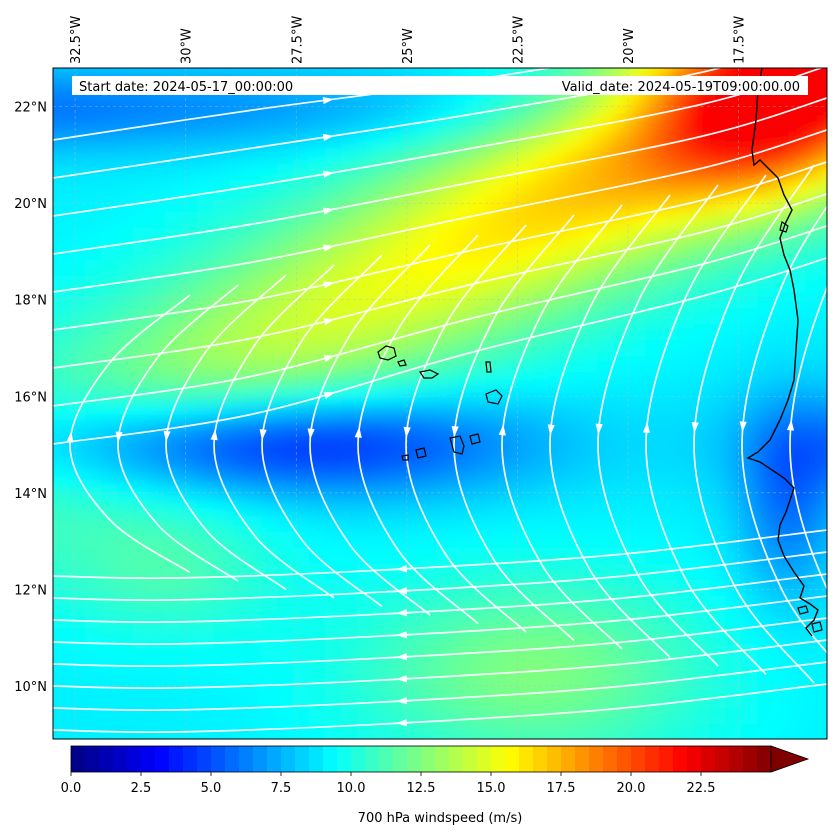  Describe the element at coordinates (187, 46) in the screenshot. I see `longitude-label: 30°W` at that location.